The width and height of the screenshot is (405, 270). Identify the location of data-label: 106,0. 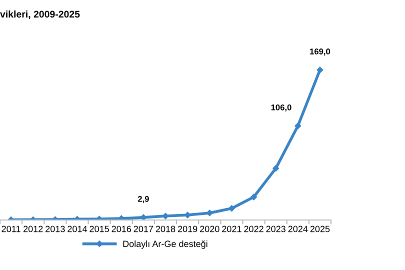
(281, 108).